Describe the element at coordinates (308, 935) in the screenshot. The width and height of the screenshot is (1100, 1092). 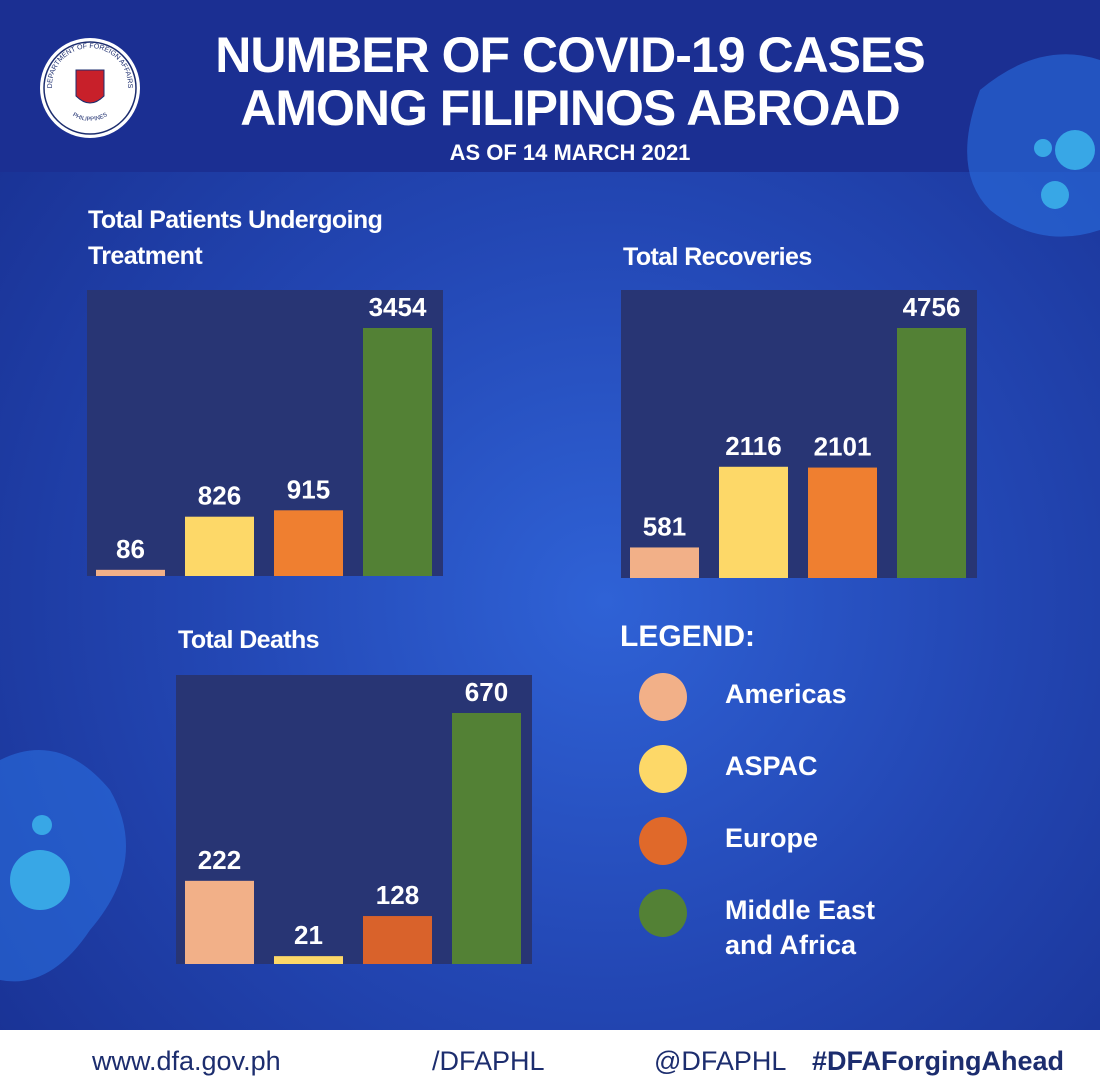
I see `value-label: 21` at that location.